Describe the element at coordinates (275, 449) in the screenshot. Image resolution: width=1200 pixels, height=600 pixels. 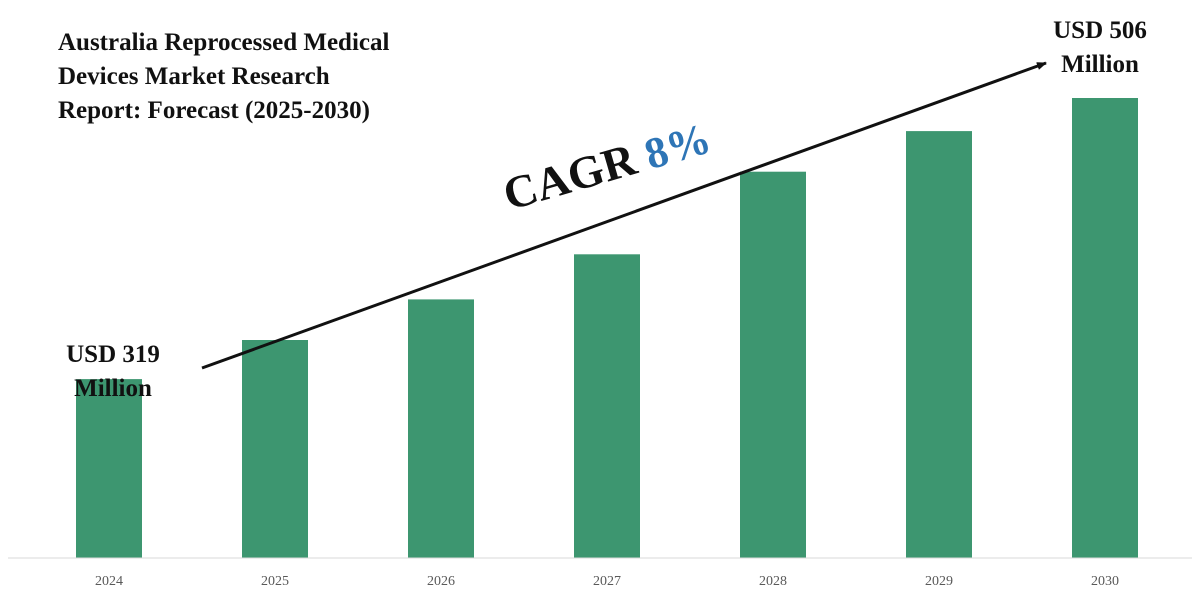
I see `bar-2025` at that location.